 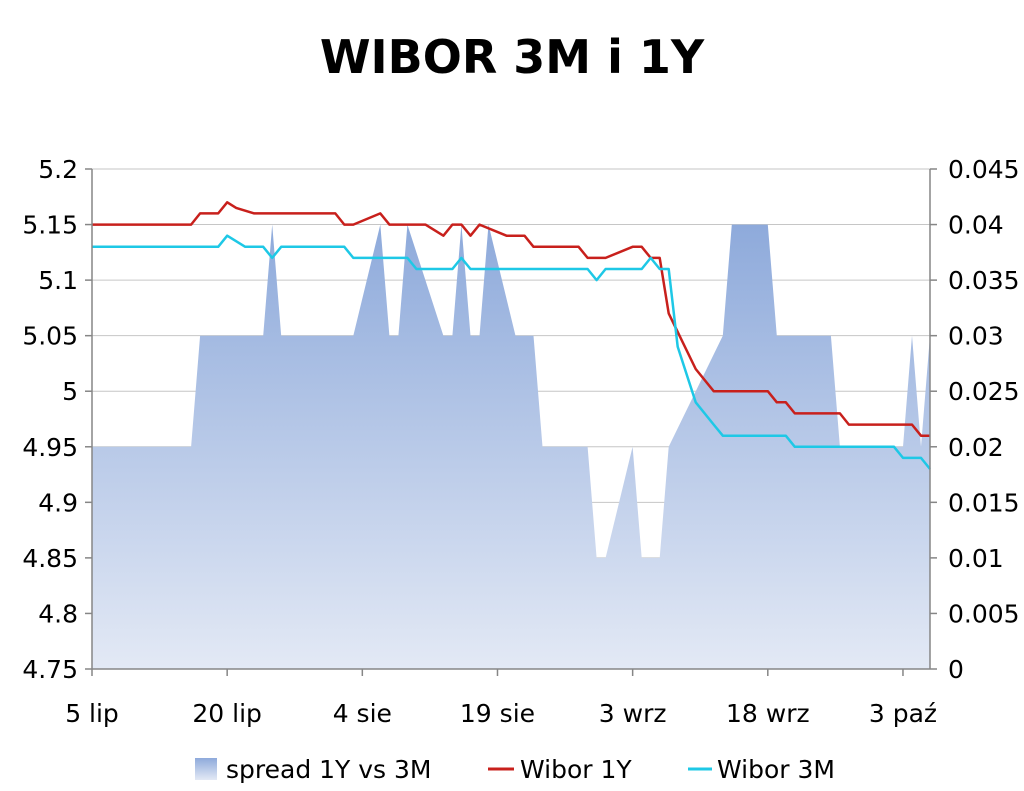 What do you see at coordinates (984, 613) in the screenshot?
I see `y-tick-label-right: 0.005` at bounding box center [984, 613].